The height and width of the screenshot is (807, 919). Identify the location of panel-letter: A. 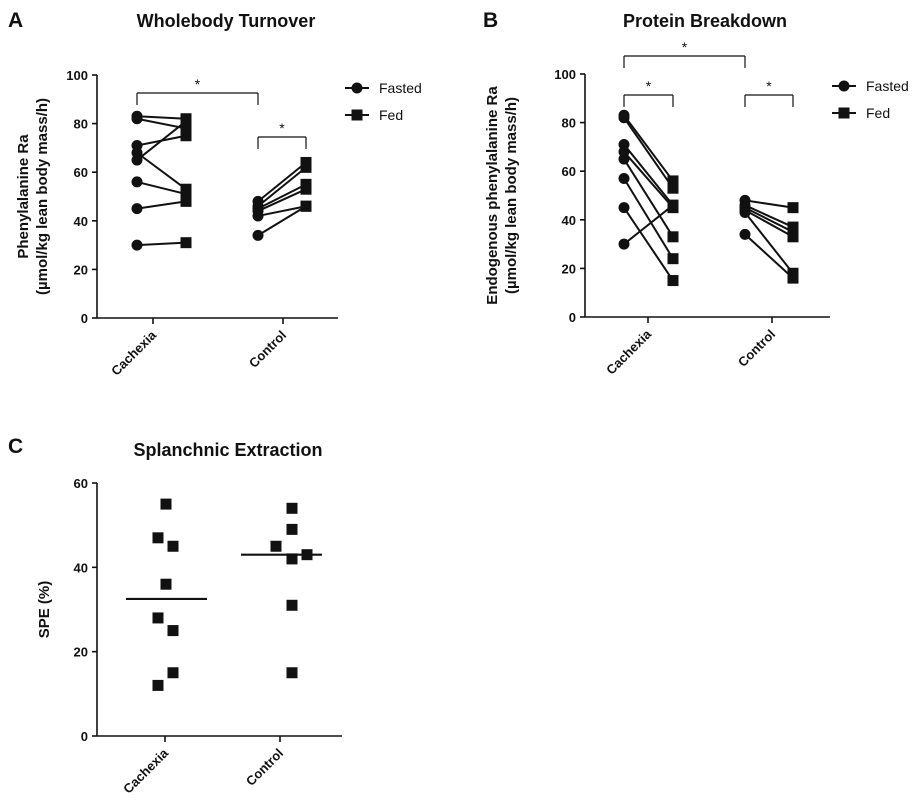
(15, 20).